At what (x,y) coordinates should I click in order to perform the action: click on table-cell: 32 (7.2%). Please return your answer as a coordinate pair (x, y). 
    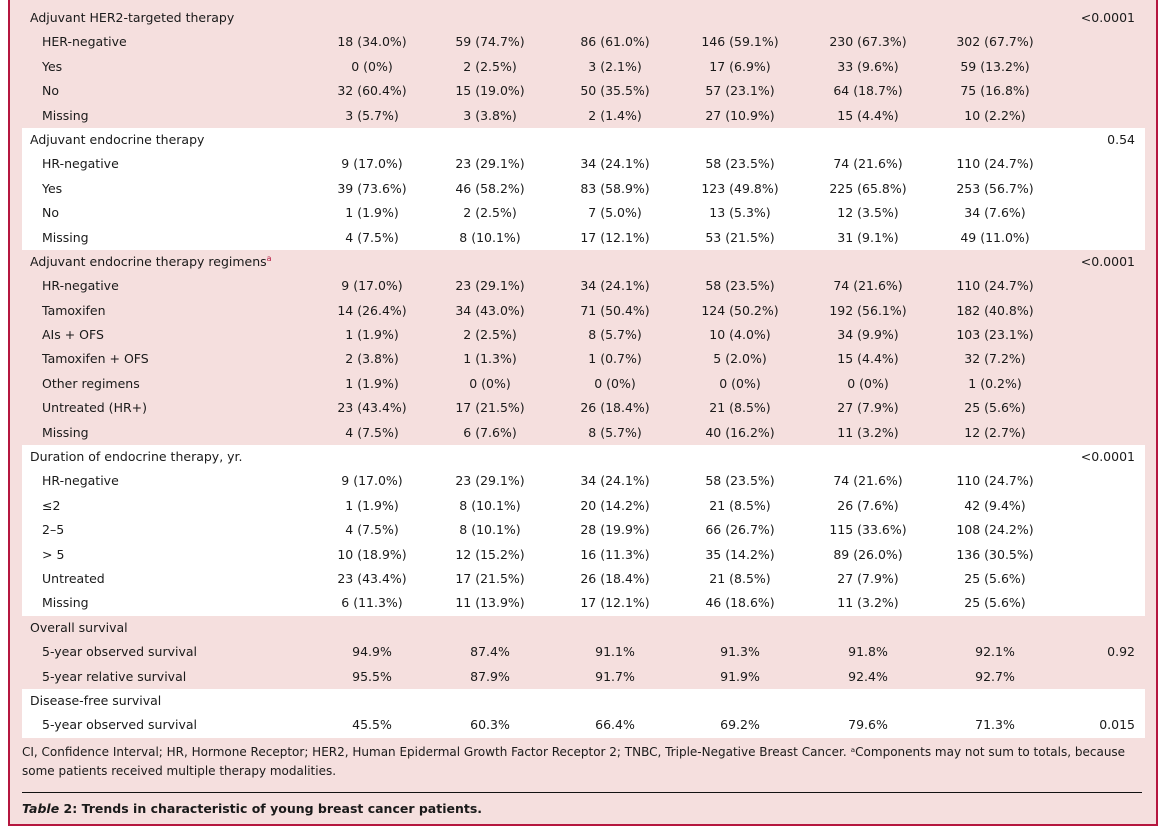
    Looking at the image, I should click on (995, 359).